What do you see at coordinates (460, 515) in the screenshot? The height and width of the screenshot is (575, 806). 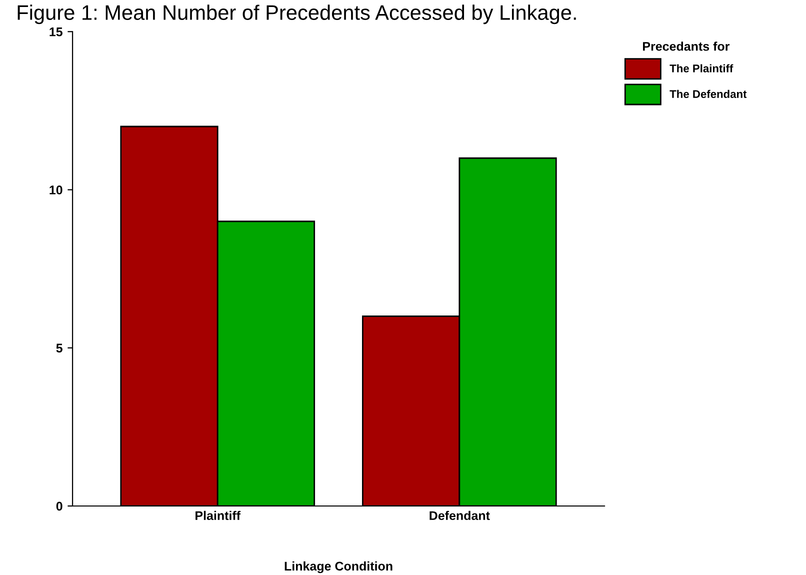 I see `x-tick-label: Defendant` at bounding box center [460, 515].